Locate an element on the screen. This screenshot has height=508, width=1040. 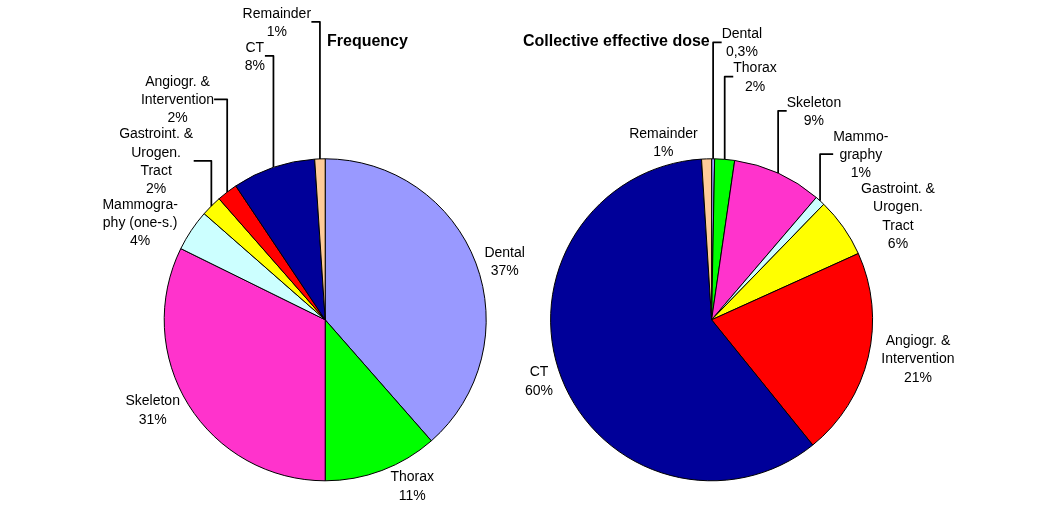
data-label: 21% is located at coordinates (917, 376).